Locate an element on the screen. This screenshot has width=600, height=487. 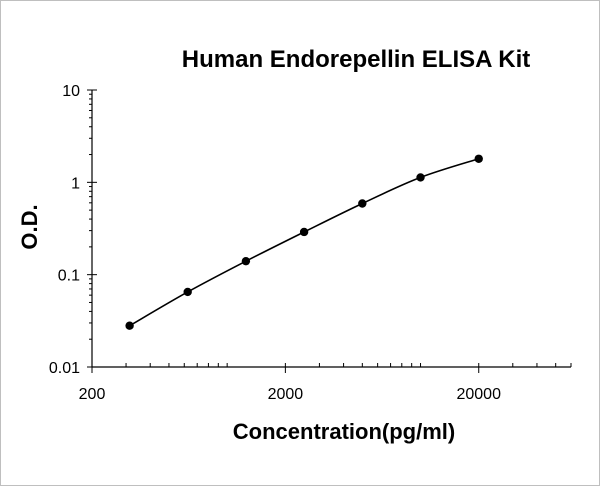
x-tick-label: 20000 is located at coordinates (478, 394).